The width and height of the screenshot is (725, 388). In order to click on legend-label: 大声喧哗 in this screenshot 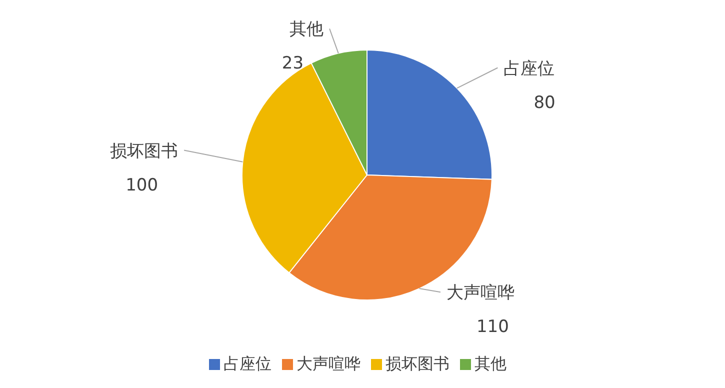, I will do `click(328, 363)`.